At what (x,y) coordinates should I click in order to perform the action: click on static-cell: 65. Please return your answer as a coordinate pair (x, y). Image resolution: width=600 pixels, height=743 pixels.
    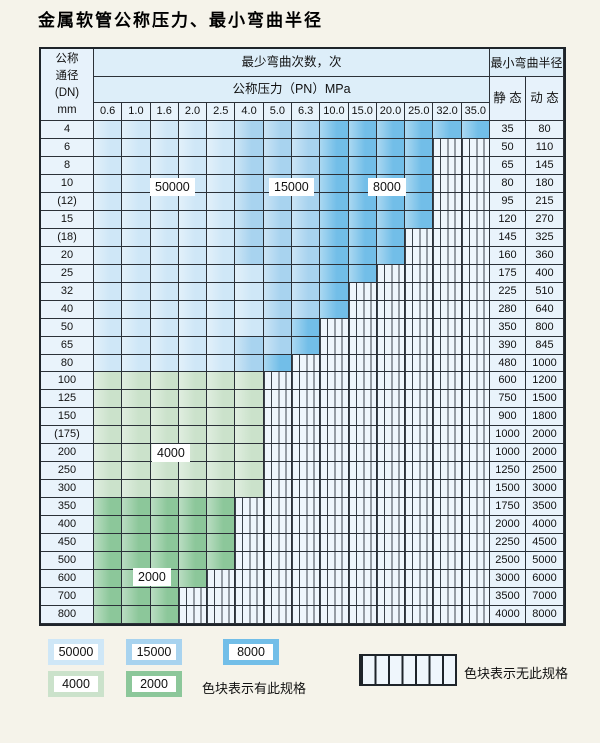
    Looking at the image, I should click on (508, 165).